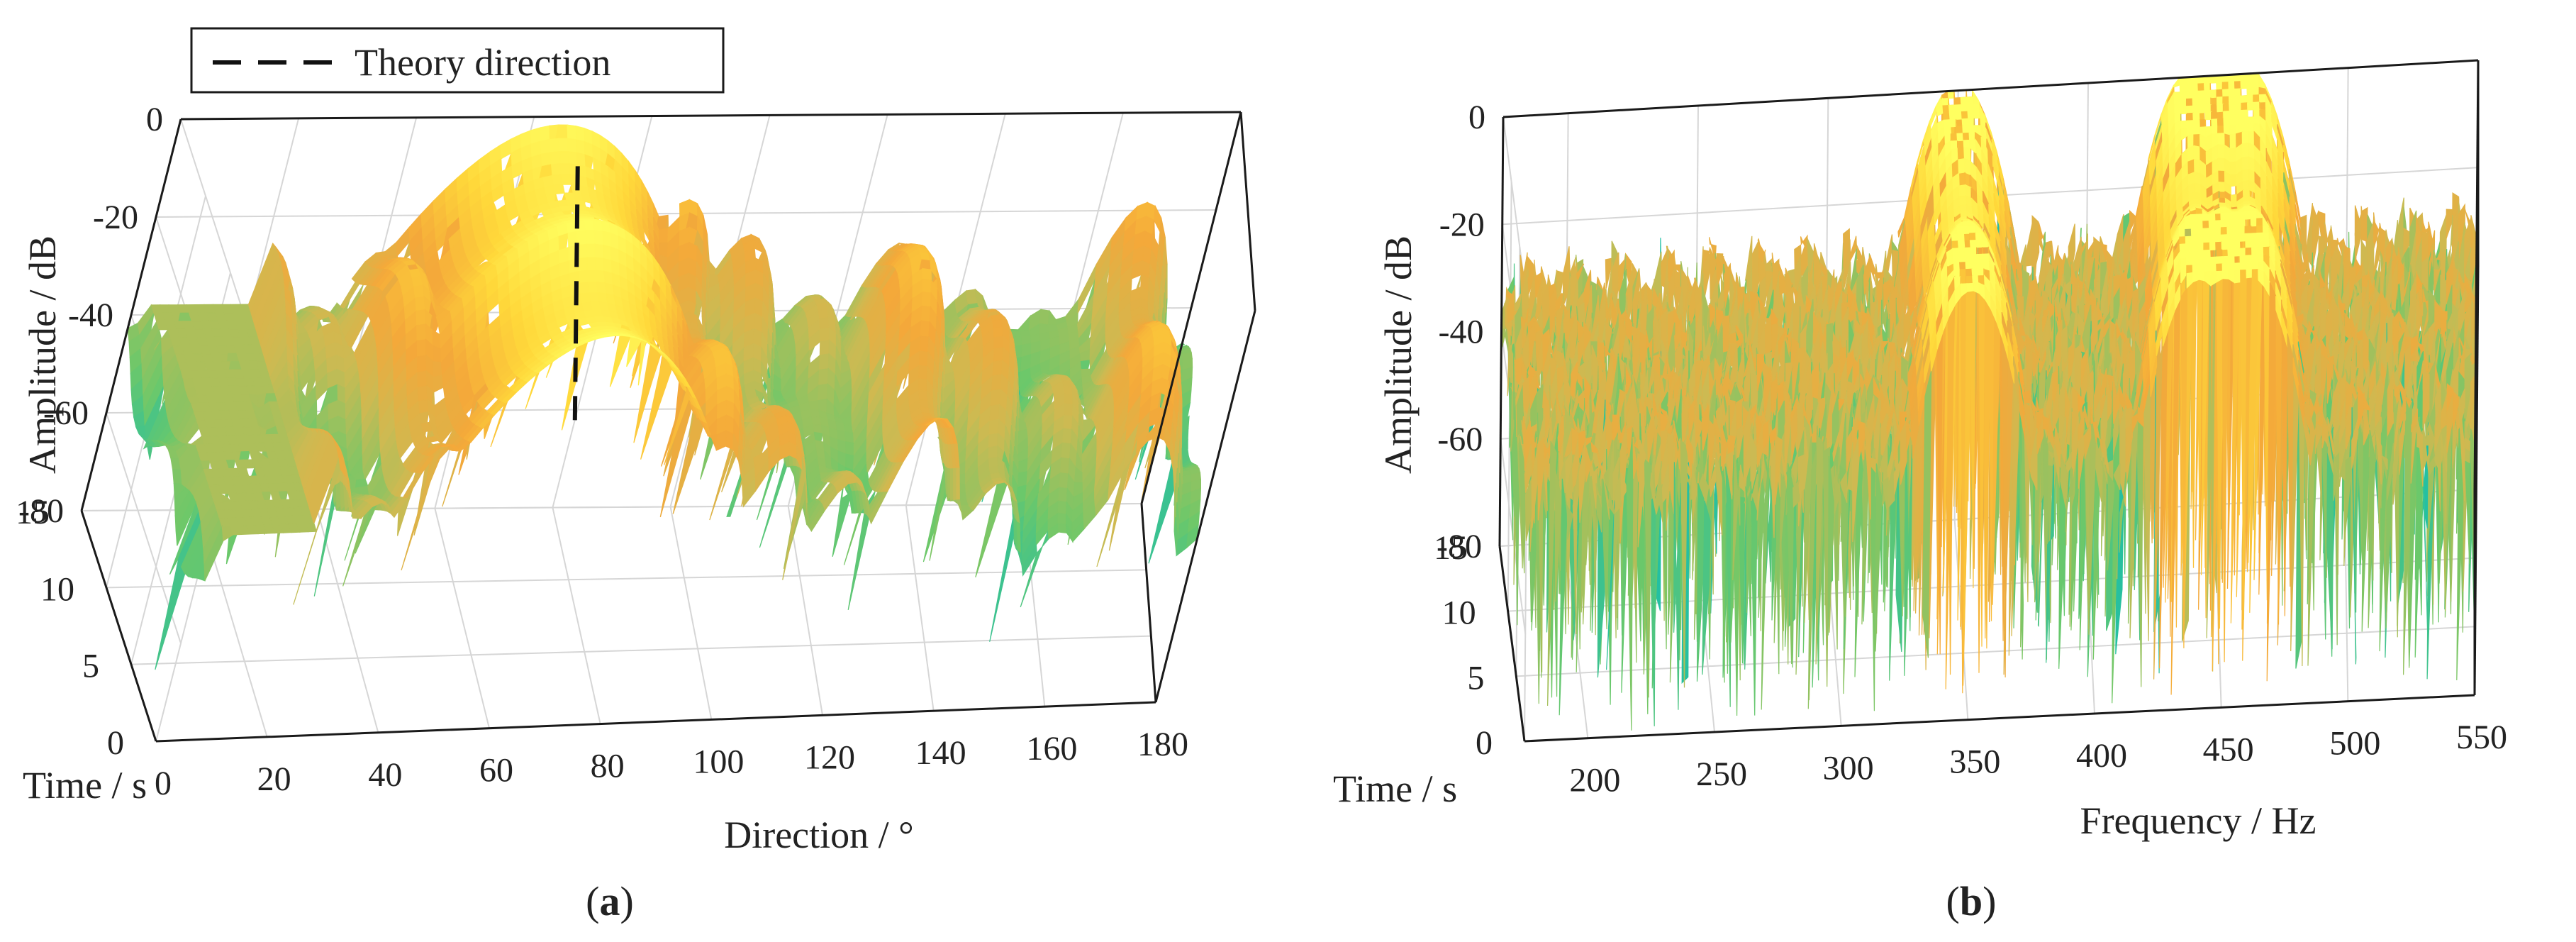 The height and width of the screenshot is (942, 2576). I want to click on a-x-tick-label: 120, so click(829, 757).